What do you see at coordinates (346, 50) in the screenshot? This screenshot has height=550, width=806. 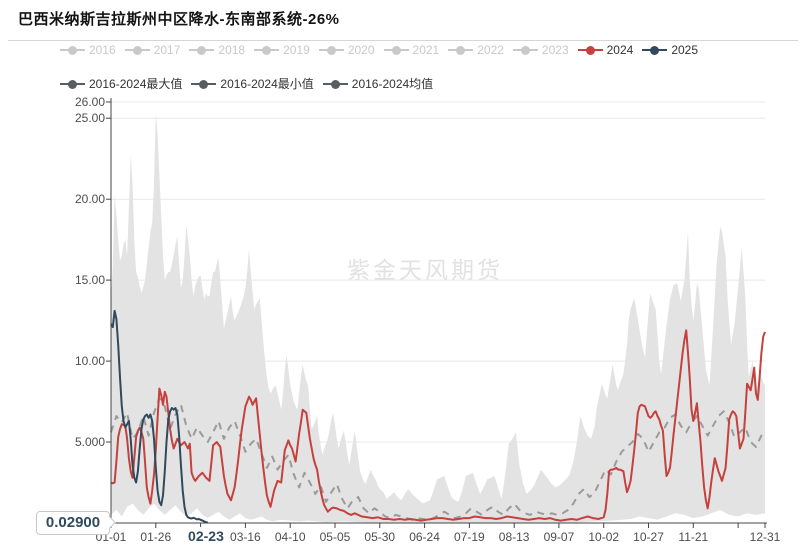 I see `legend-item-2020: 2020` at bounding box center [346, 50].